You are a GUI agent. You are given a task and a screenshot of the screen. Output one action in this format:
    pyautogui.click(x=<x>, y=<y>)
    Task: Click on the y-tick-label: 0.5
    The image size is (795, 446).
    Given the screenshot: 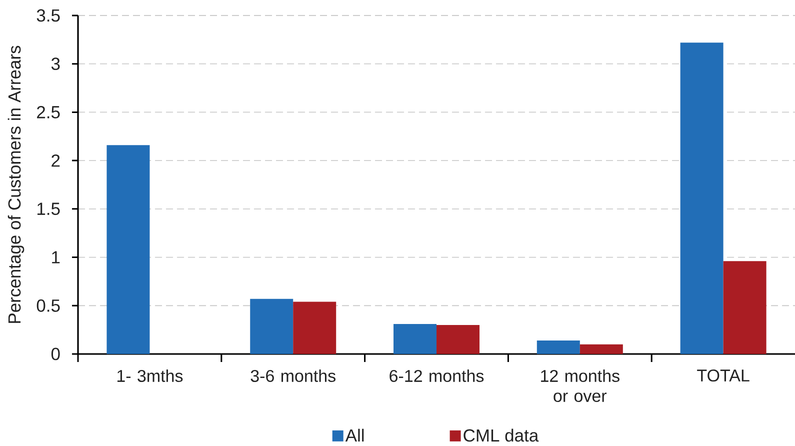 What is the action you would take?
    pyautogui.click(x=48, y=305)
    